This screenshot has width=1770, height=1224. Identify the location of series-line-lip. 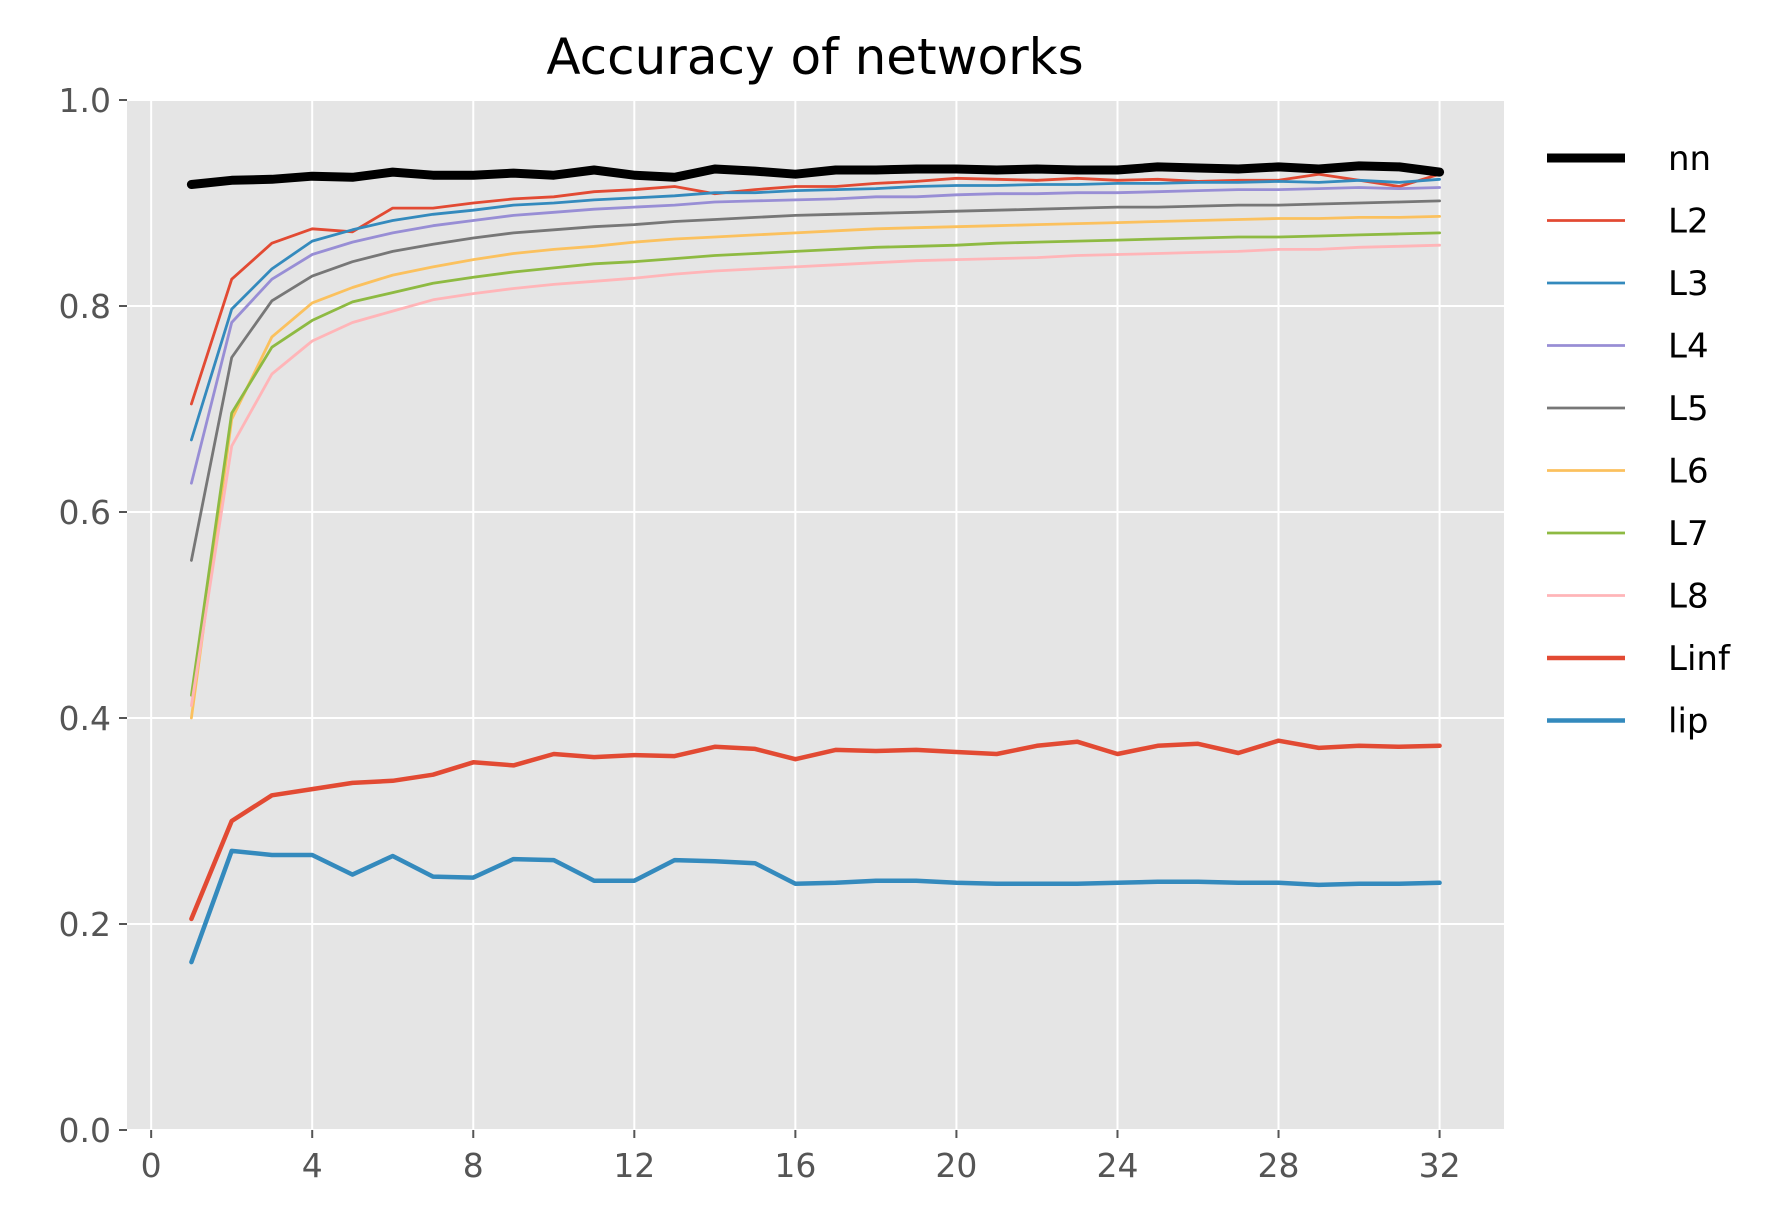
(815, 906).